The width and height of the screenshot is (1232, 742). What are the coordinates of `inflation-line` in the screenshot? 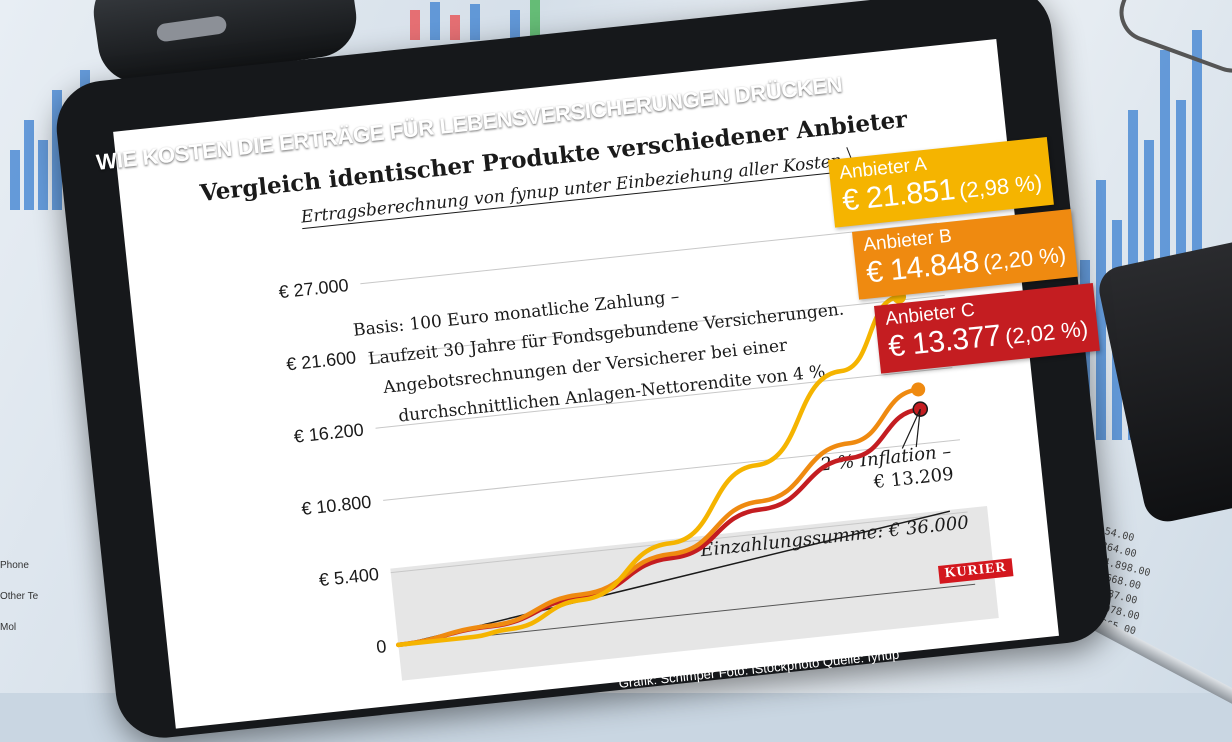 It's located at (683, 576).